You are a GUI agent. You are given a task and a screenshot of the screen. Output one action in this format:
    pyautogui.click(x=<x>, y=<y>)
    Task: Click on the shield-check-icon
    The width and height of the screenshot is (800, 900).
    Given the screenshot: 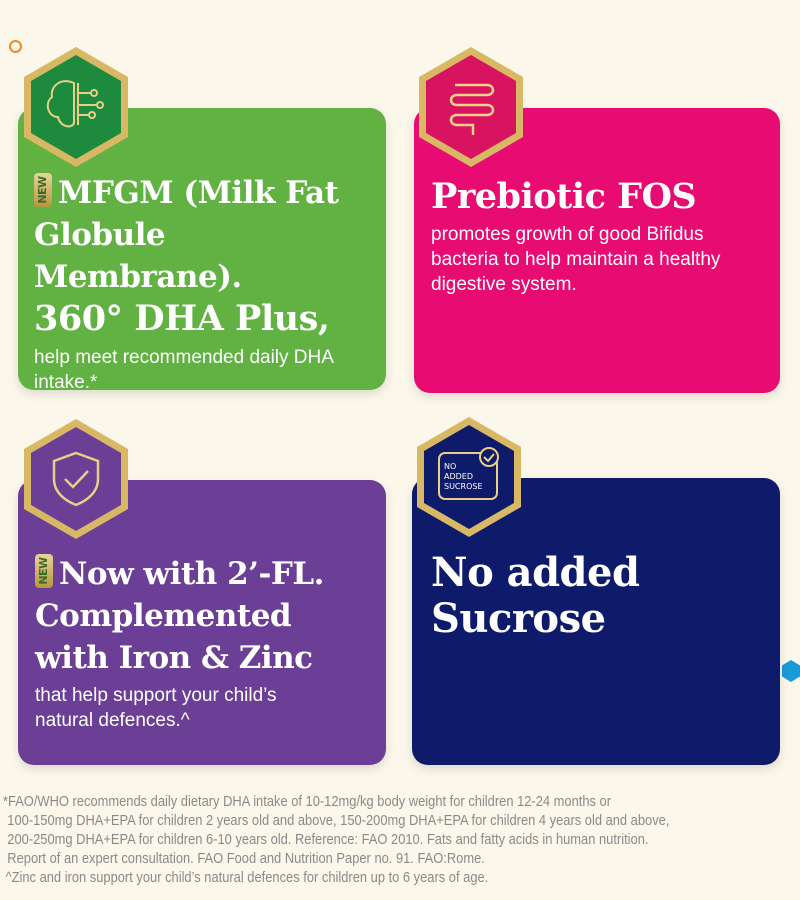 What is the action you would take?
    pyautogui.click(x=76, y=479)
    